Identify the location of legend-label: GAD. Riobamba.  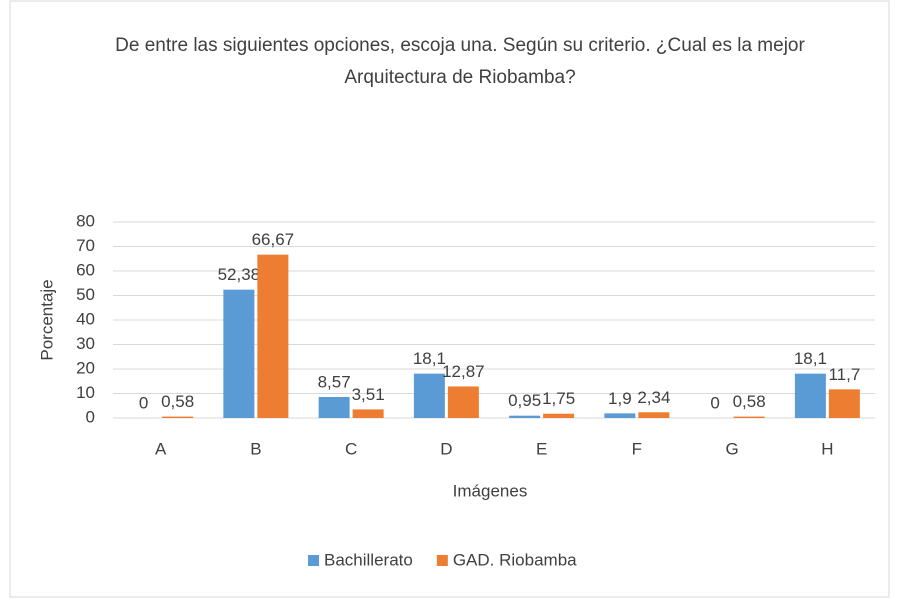
(515, 559).